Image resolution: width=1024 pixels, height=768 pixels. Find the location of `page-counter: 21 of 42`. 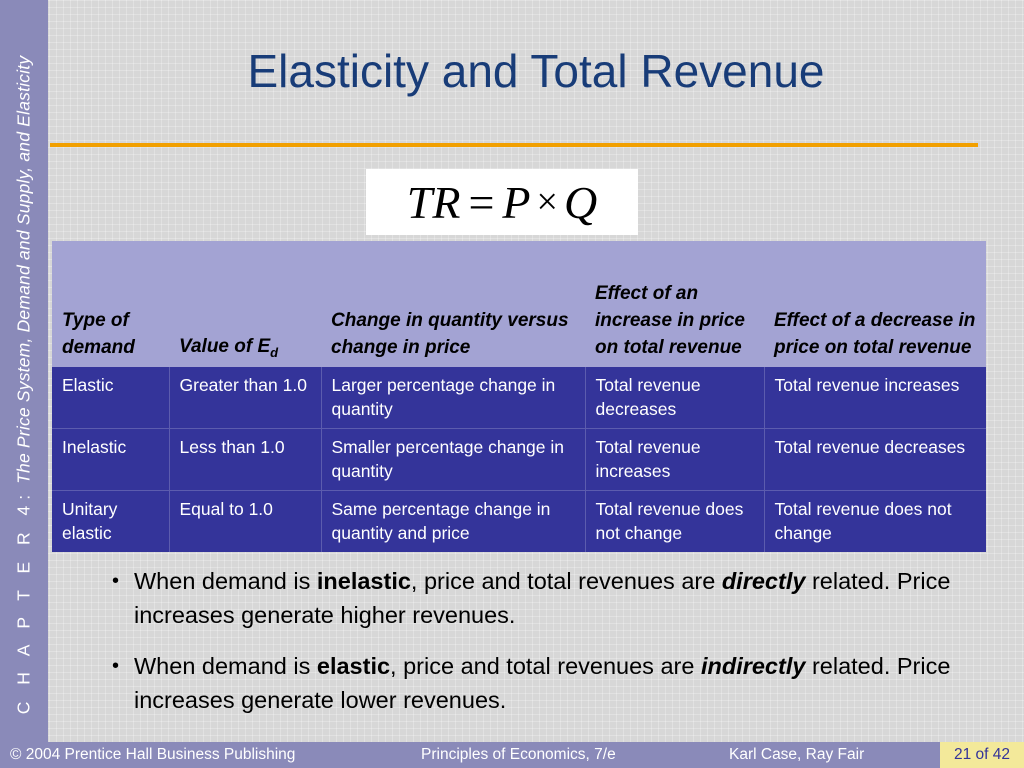

page-counter: 21 of 42 is located at coordinates (982, 755).